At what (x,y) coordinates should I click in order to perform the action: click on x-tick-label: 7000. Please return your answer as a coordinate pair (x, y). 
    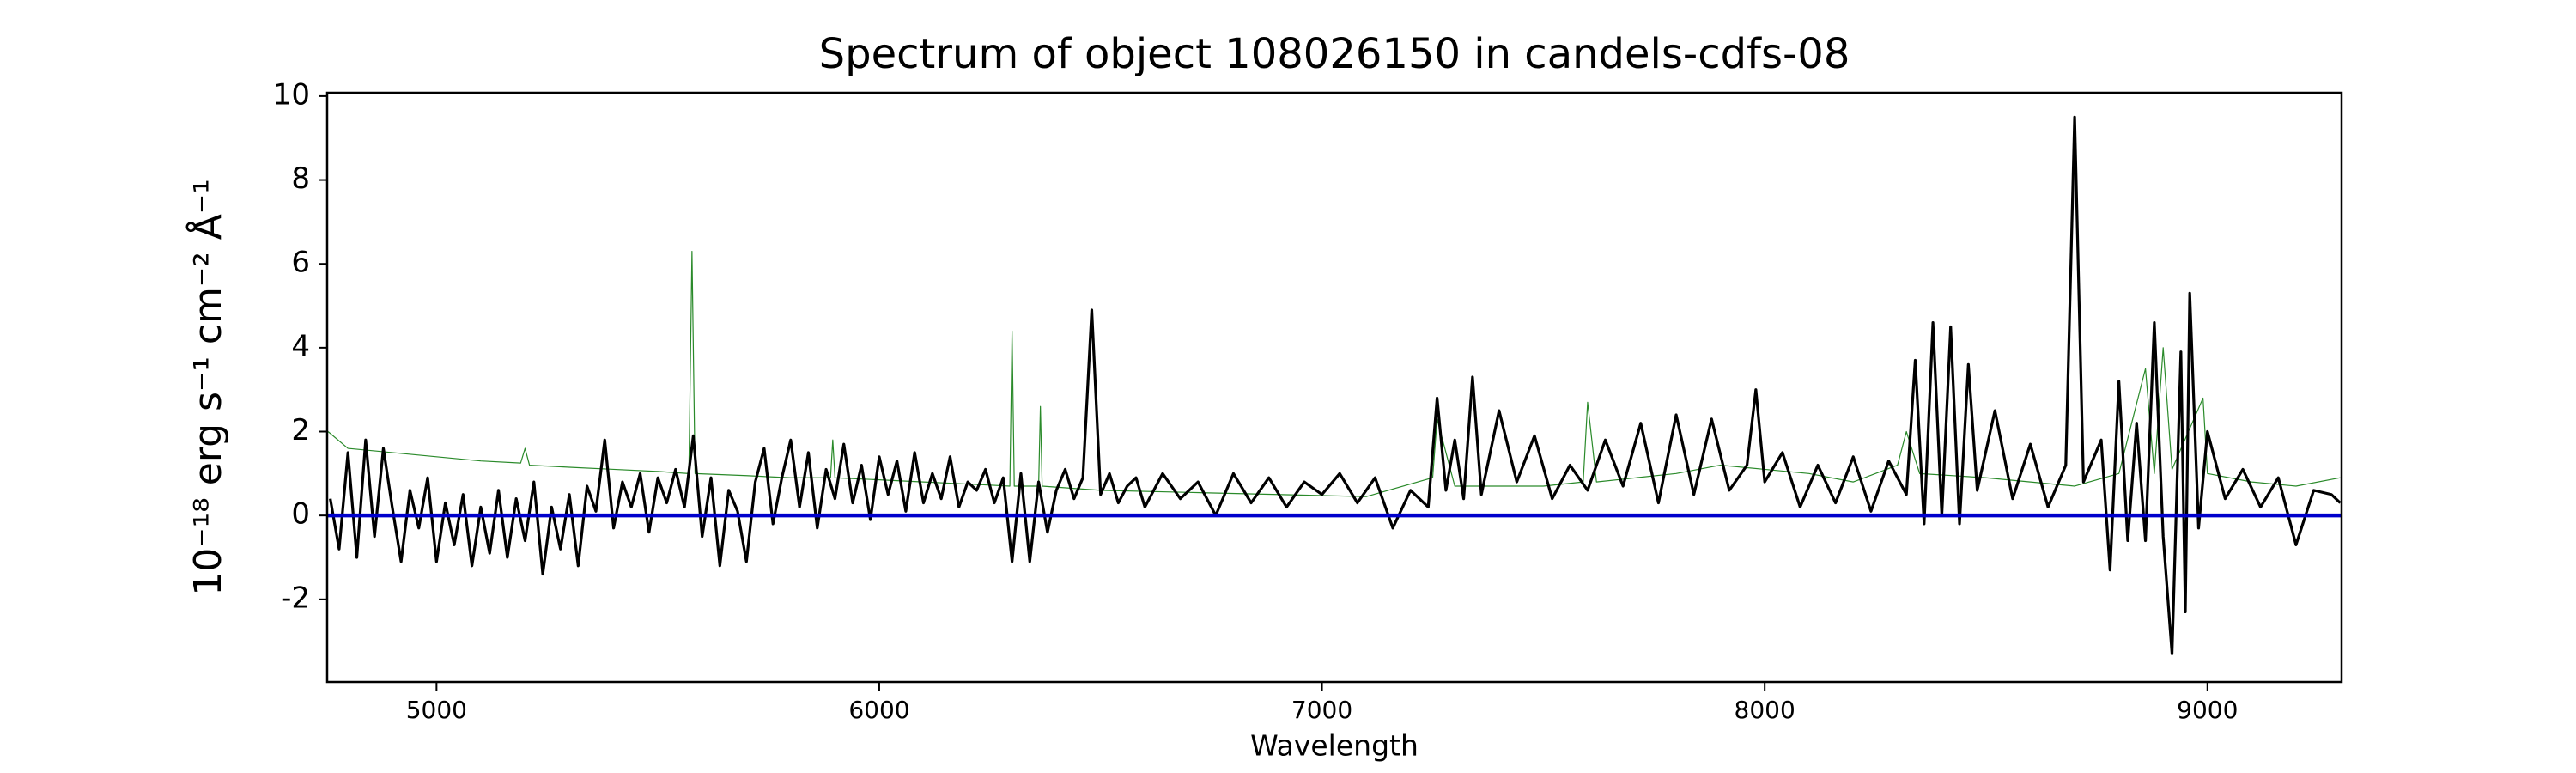
    Looking at the image, I should click on (1321, 710).